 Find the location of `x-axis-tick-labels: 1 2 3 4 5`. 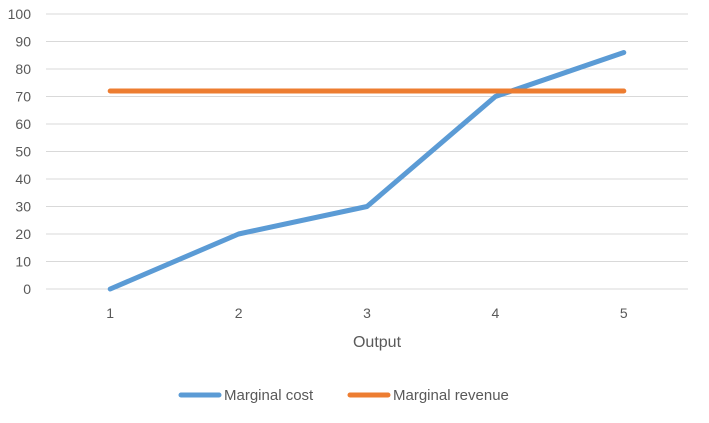

x-axis-tick-labels: 1 2 3 4 5 is located at coordinates (367, 313).